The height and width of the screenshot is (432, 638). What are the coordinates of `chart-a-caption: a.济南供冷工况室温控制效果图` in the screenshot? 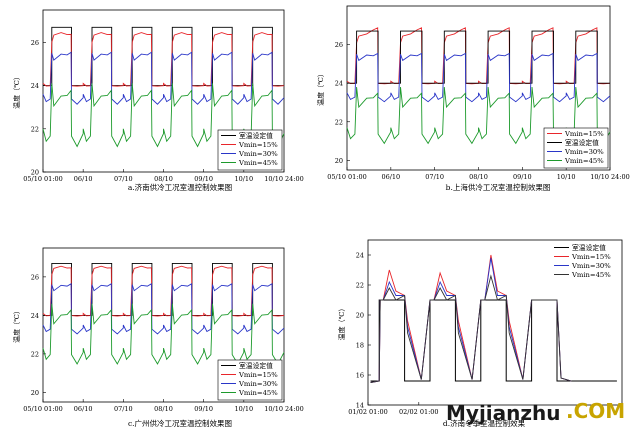 It's located at (180, 187).